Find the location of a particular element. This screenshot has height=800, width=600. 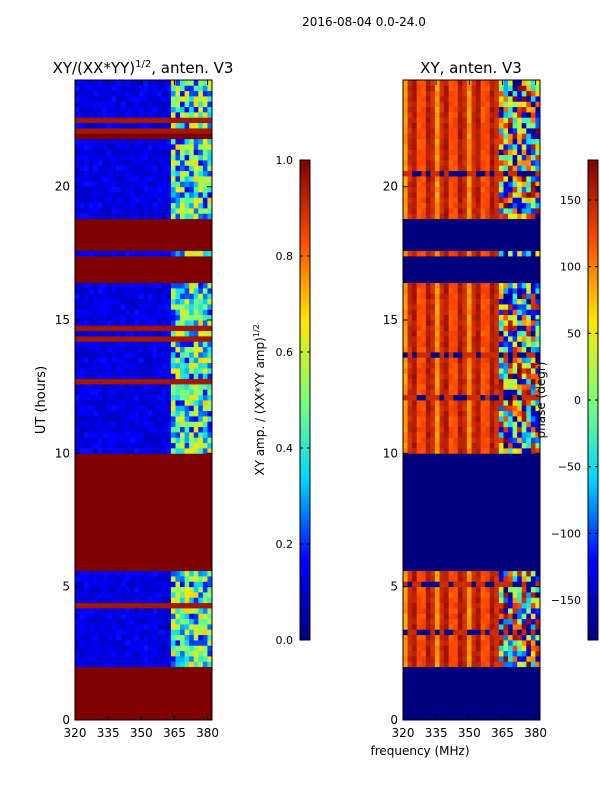

colorbar-tick-label: 0.2 is located at coordinates (285, 544).